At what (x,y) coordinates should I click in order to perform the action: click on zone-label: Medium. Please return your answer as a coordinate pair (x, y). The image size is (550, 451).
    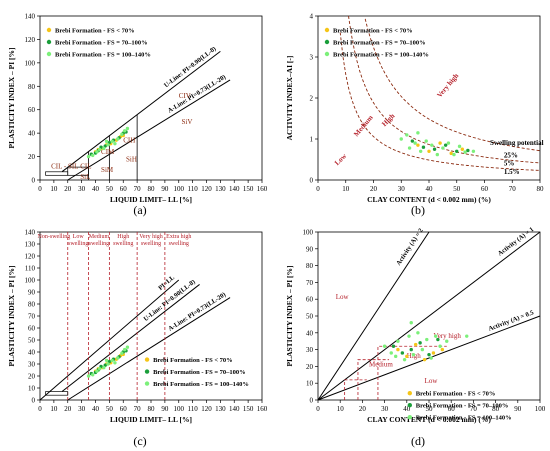
    Looking at the image, I should click on (381, 364).